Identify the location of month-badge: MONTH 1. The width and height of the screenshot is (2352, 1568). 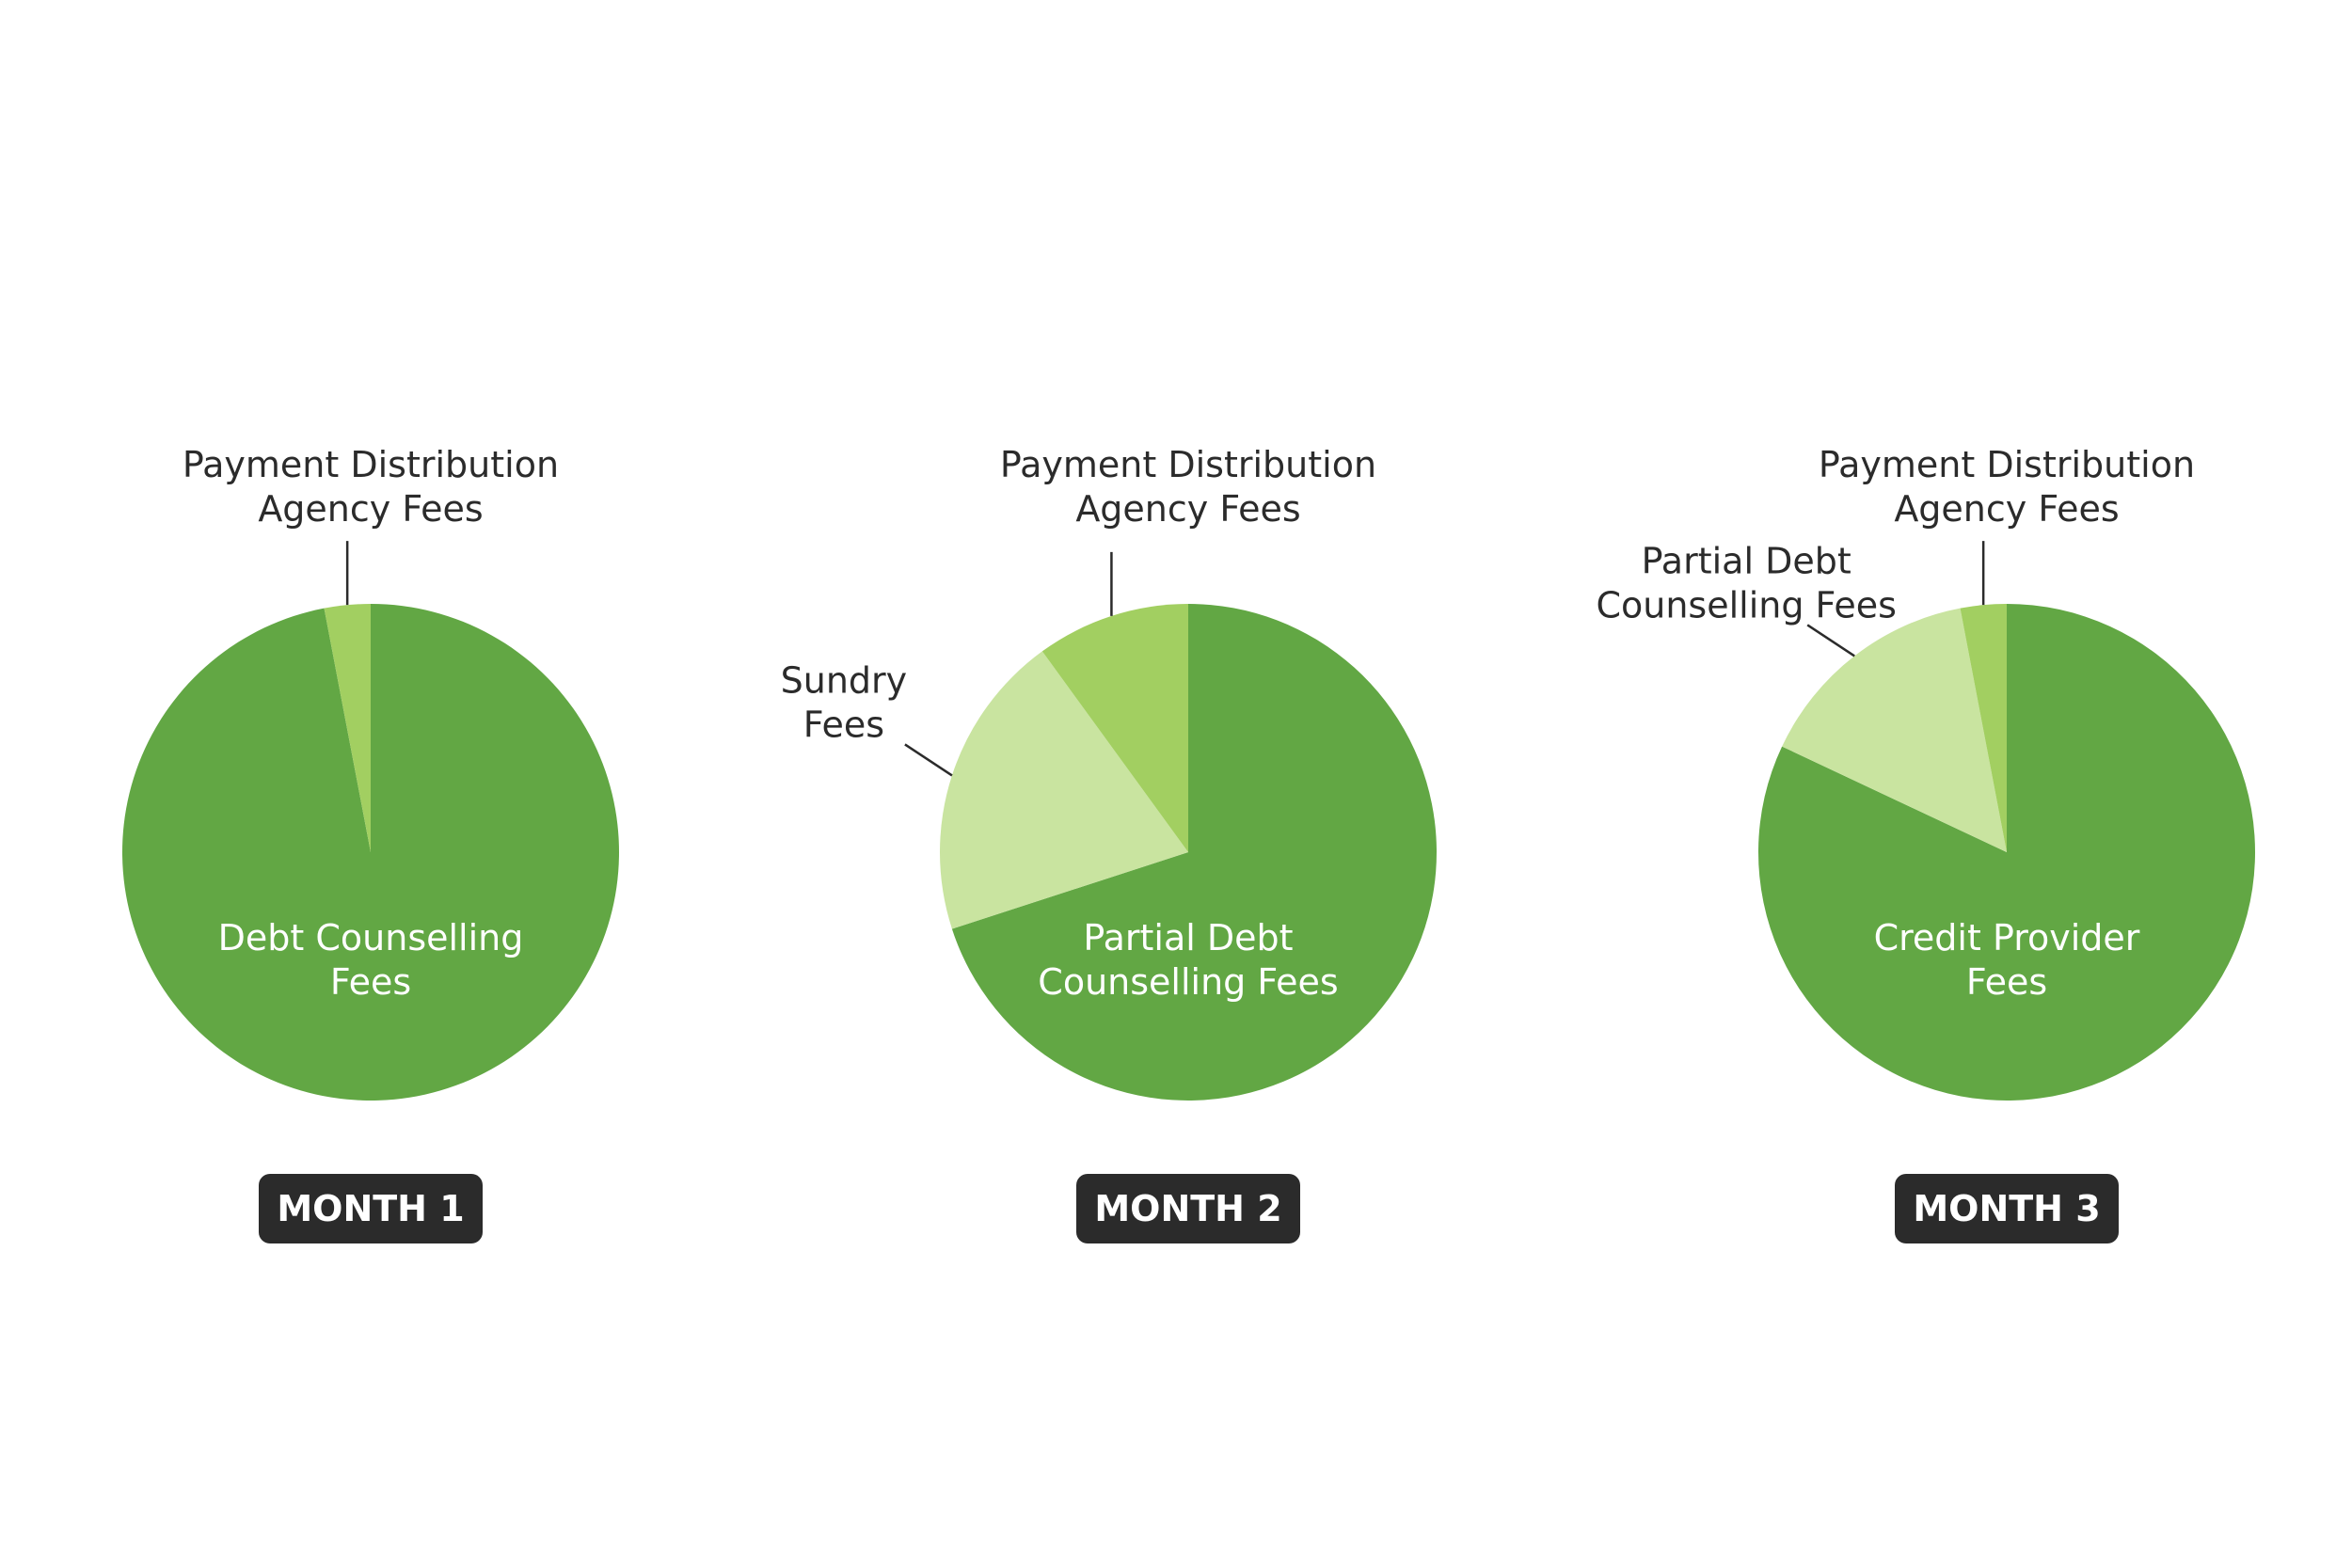
(371, 1208).